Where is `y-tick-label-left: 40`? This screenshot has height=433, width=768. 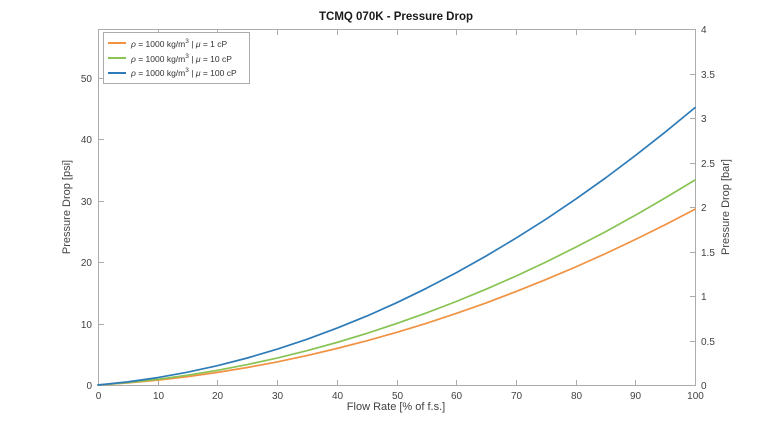 y-tick-label-left: 40 is located at coordinates (87, 140).